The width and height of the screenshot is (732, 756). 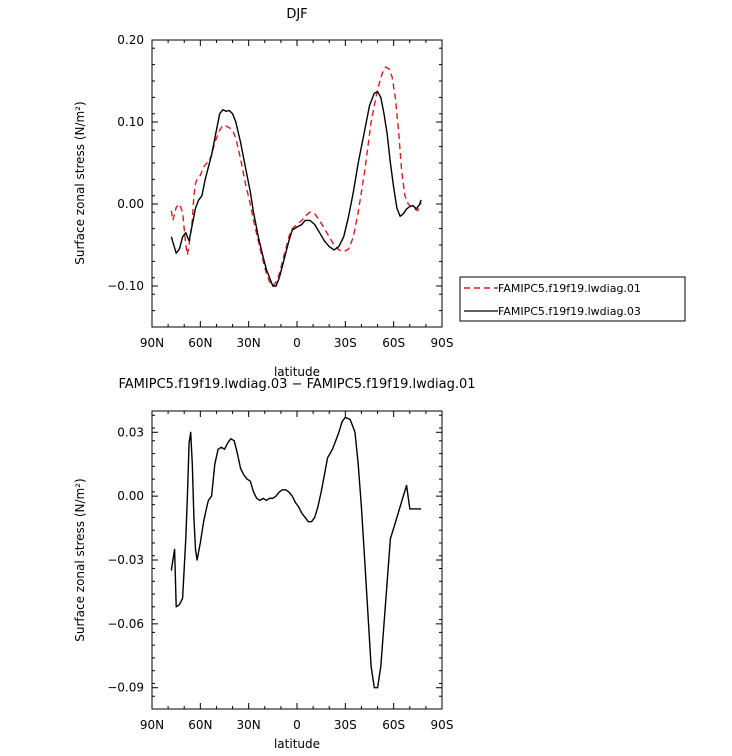 I want to click on legend-box, so click(x=572, y=299).